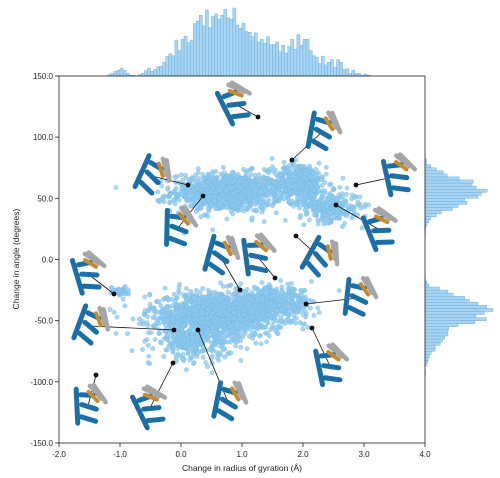  I want to click on y-tick-label: -150.0, so click(41, 443).